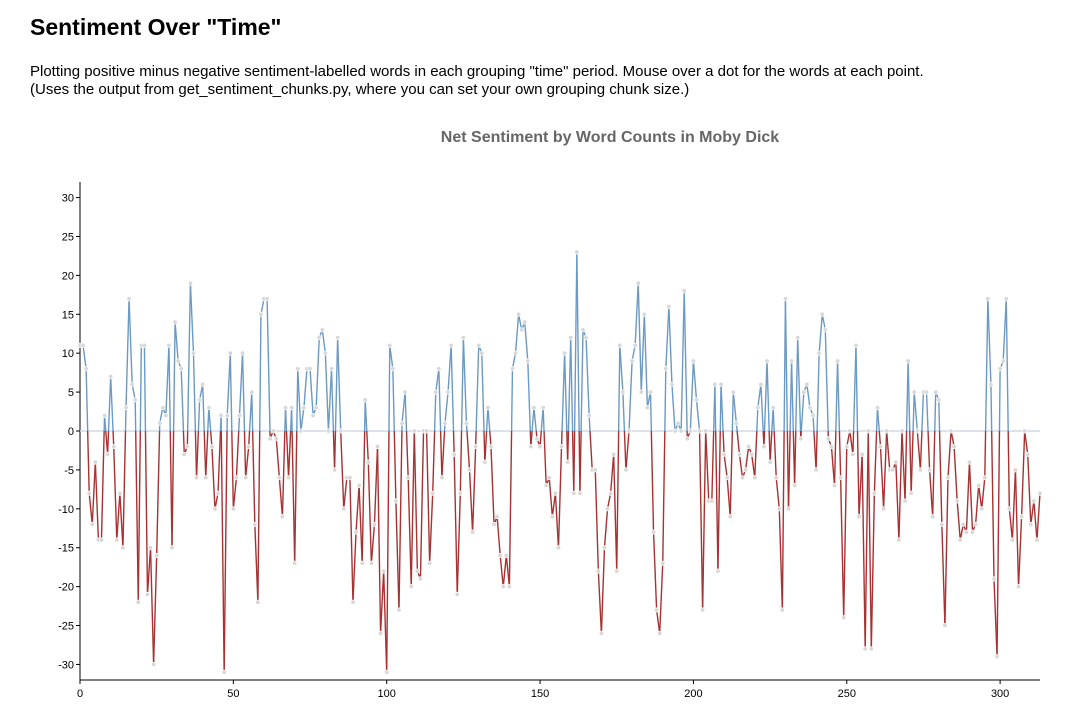 This screenshot has width=1074, height=724. Describe the element at coordinates (933, 517) in the screenshot. I see `data-point: 278: -11` at that location.